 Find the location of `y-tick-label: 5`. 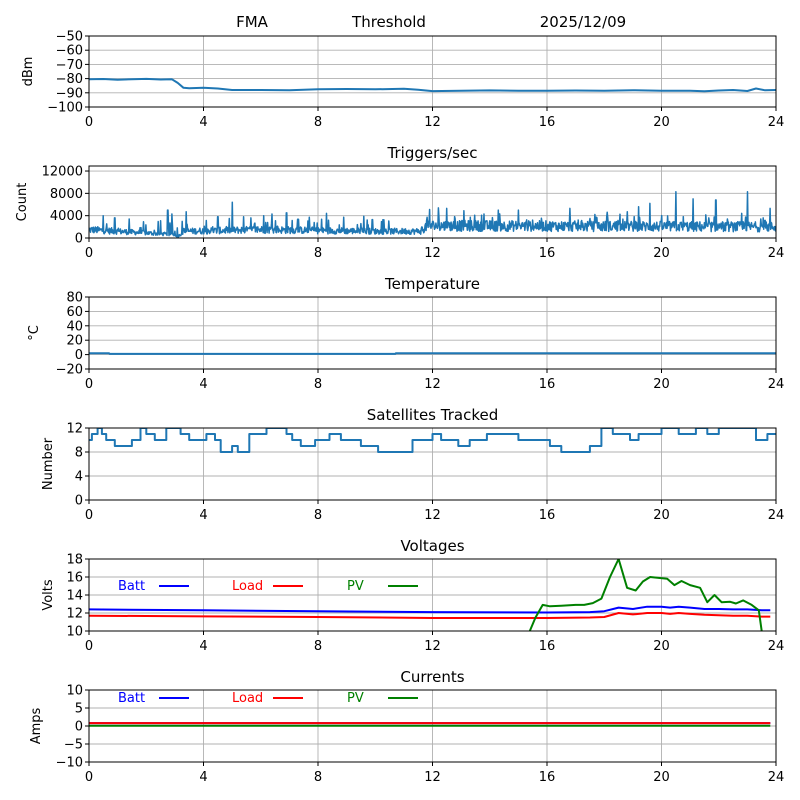

y-tick-label: 5 is located at coordinates (79, 709).